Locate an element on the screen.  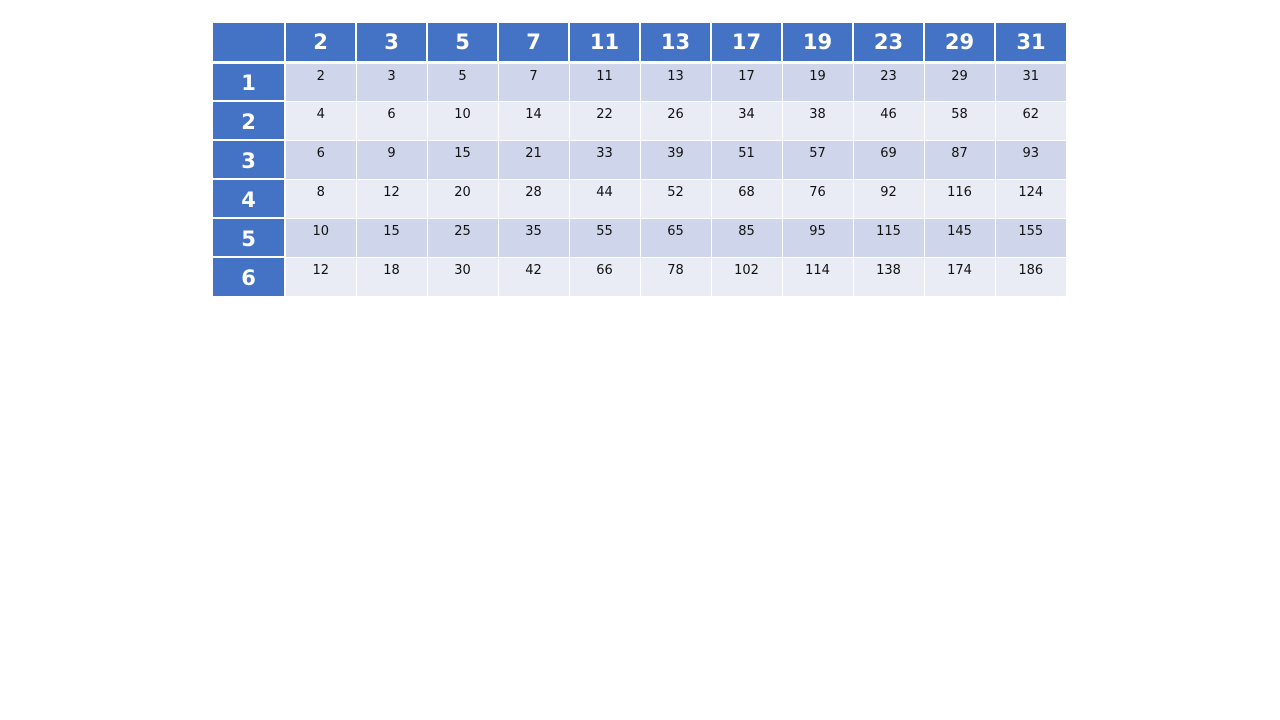
column-header: 29 is located at coordinates (960, 43).